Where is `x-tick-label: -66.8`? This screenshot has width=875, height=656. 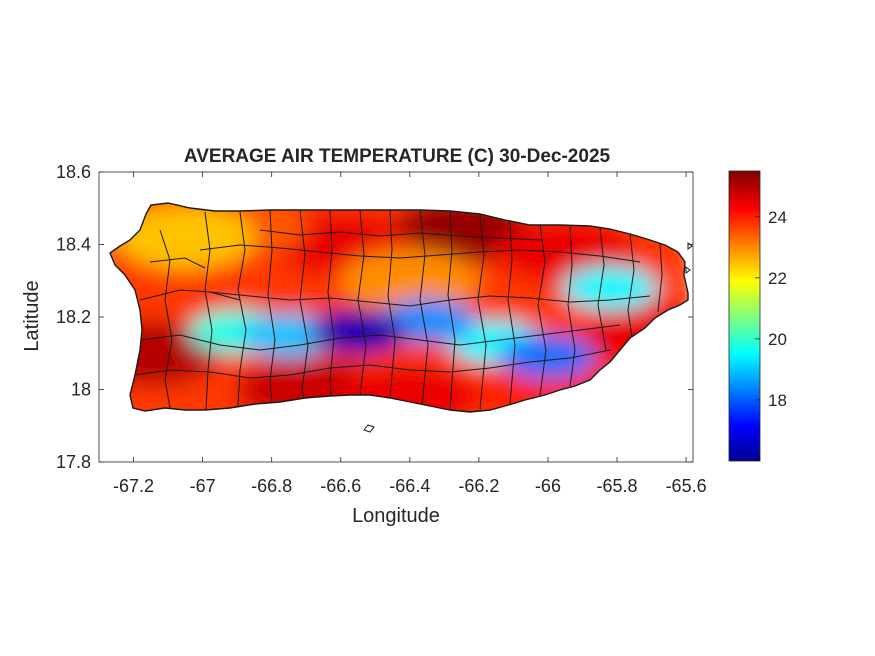 x-tick-label: -66.8 is located at coordinates (271, 486).